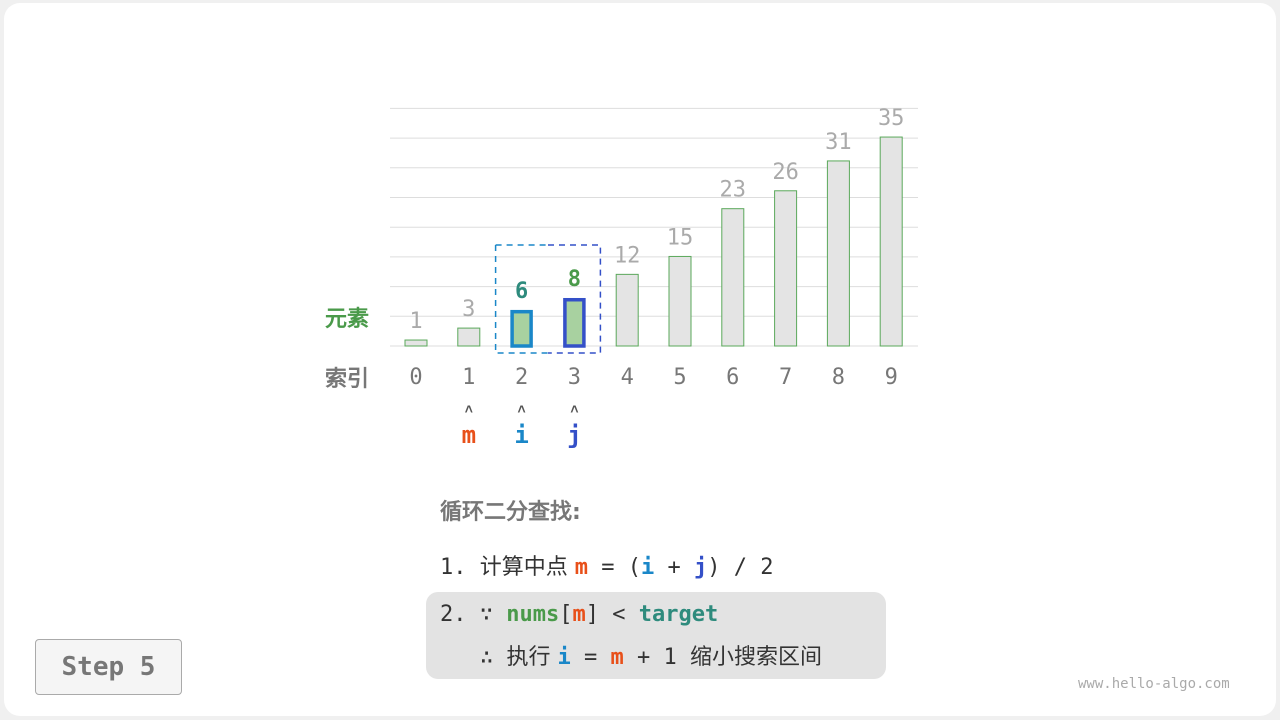  I want to click on algorithm-title: 循环二分查找:, so click(510, 512).